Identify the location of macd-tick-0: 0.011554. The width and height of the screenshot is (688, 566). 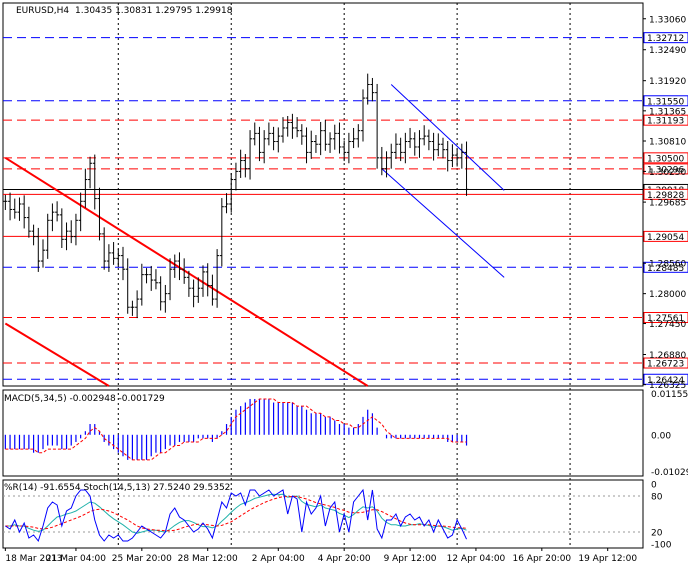
(669, 395).